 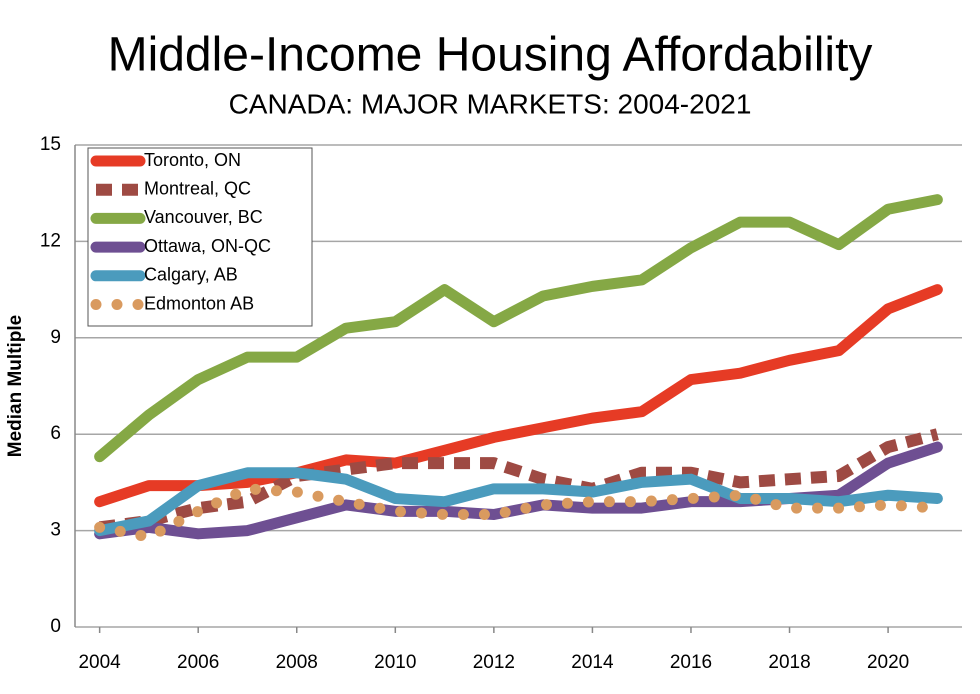 What do you see at coordinates (297, 662) in the screenshot?
I see `x-tick-label: 2008` at bounding box center [297, 662].